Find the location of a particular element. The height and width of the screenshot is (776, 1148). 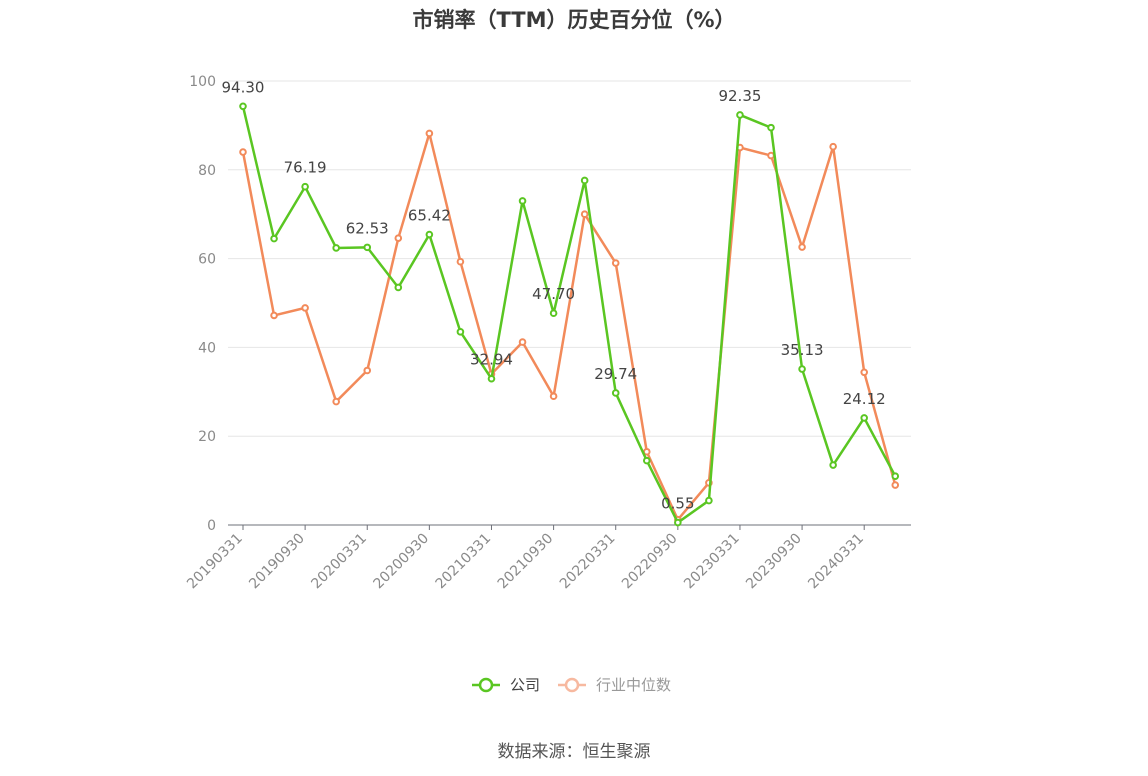

data-label: 29.74 is located at coordinates (615, 374).